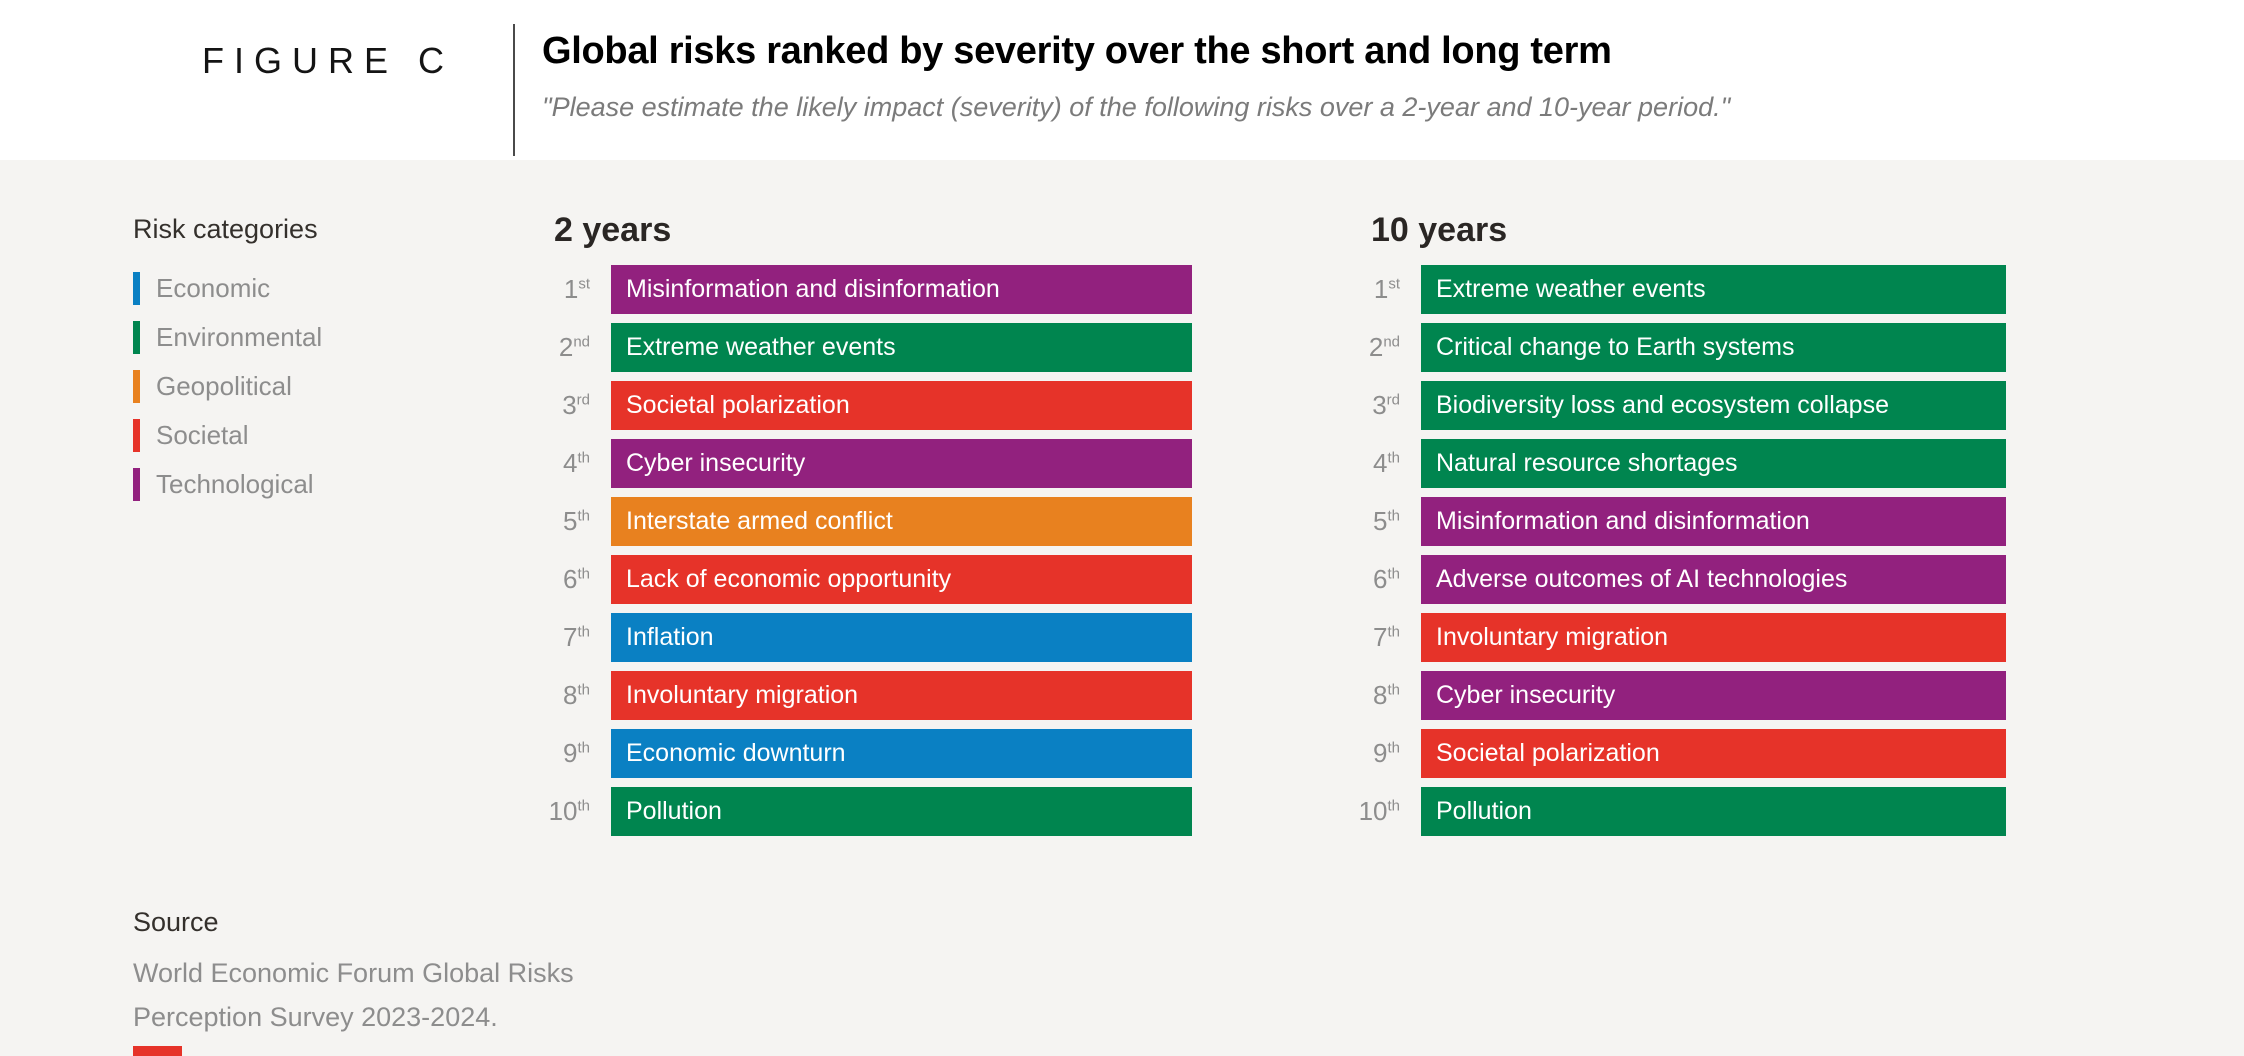  I want to click on rank-row: 8th Involuntary migration, so click(841, 695).